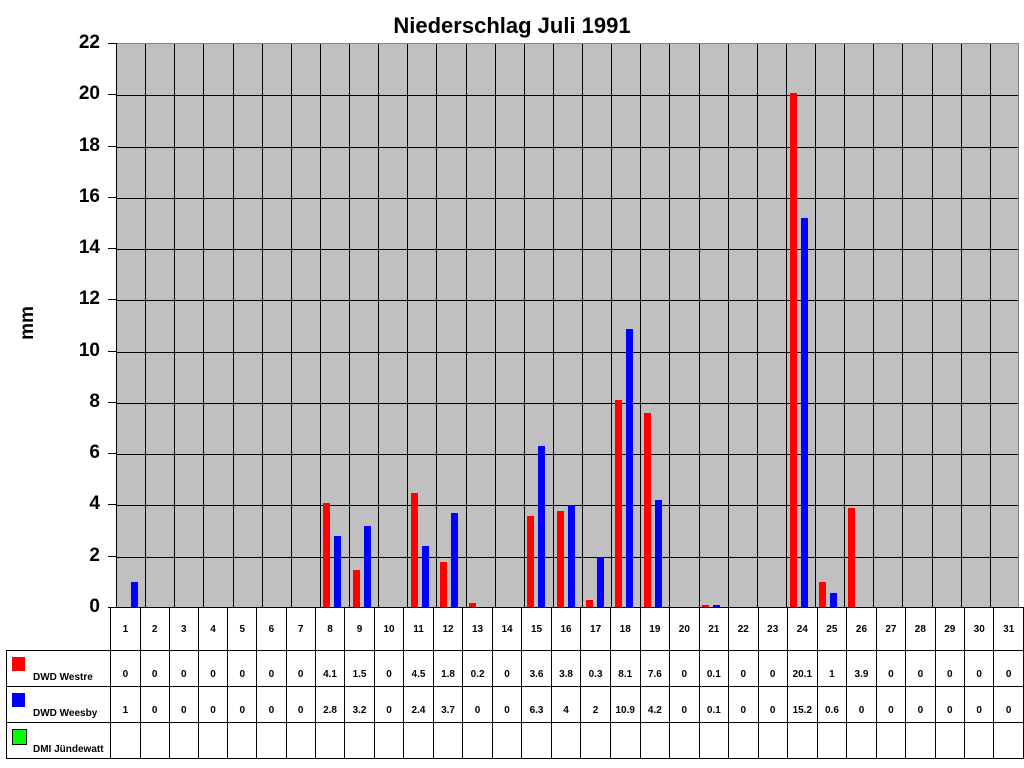 This screenshot has height=768, width=1024. What do you see at coordinates (330, 704) in the screenshot?
I see `data-cell: 2.8` at bounding box center [330, 704].